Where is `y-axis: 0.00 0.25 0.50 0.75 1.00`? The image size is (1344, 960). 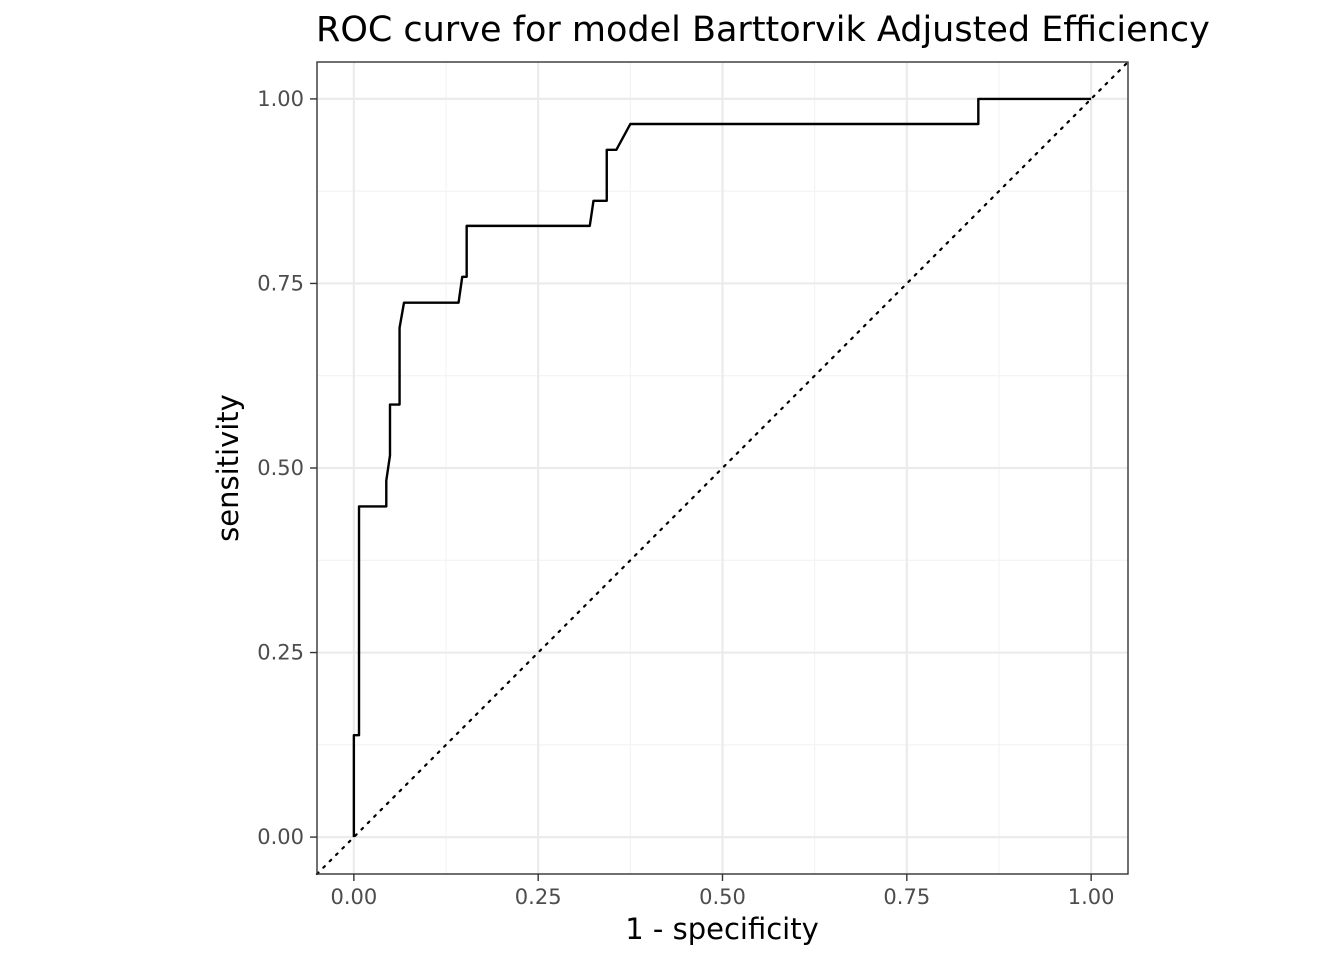
y-axis: 0.00 0.25 0.50 0.75 1.00 is located at coordinates (287, 468).